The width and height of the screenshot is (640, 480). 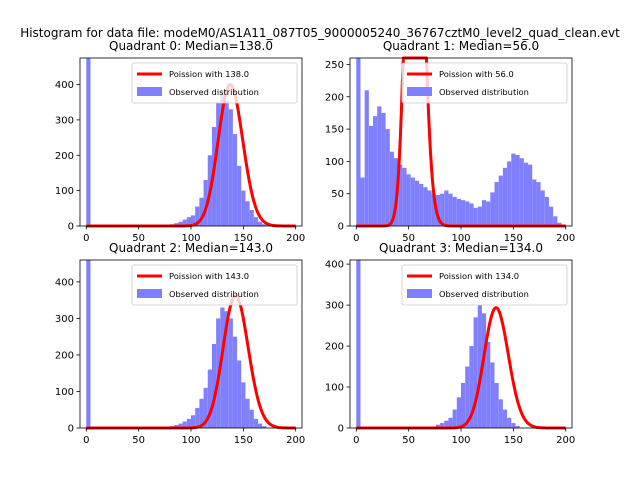 I want to click on quadrant-3-ytick-label: 0, so click(x=341, y=429).